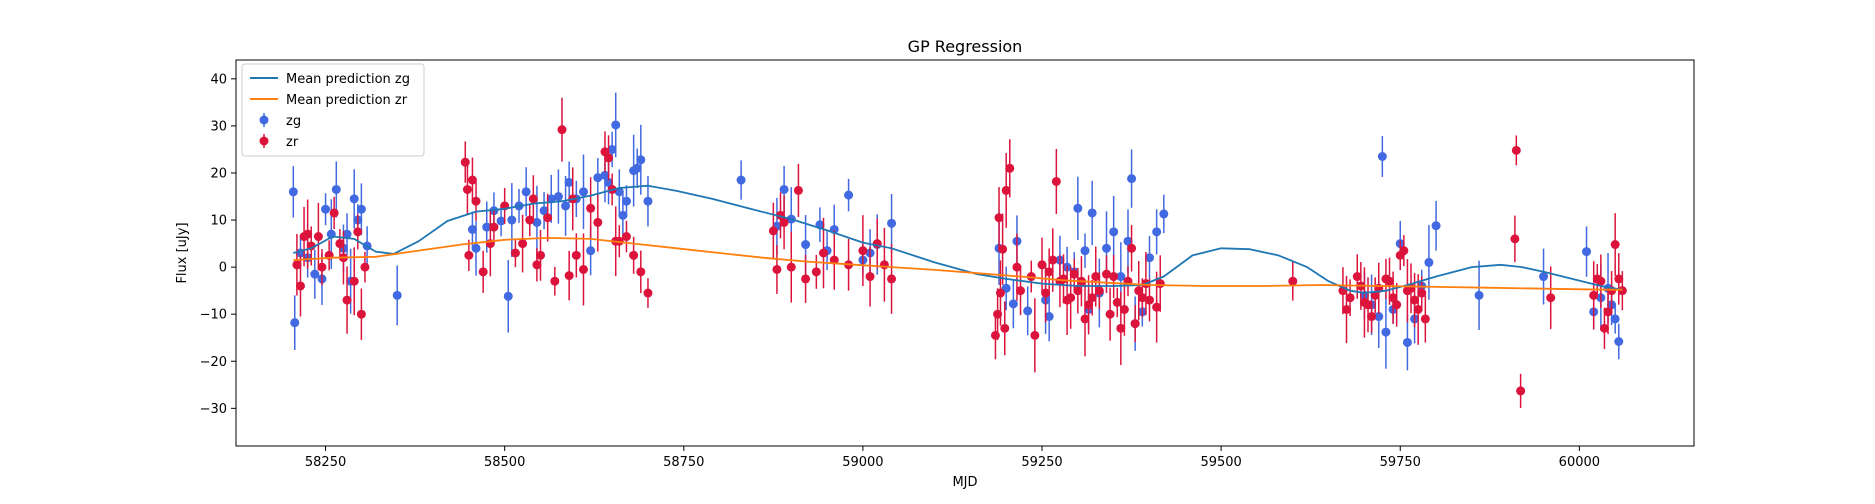  I want to click on chart-title: GP Regression, so click(965, 46).